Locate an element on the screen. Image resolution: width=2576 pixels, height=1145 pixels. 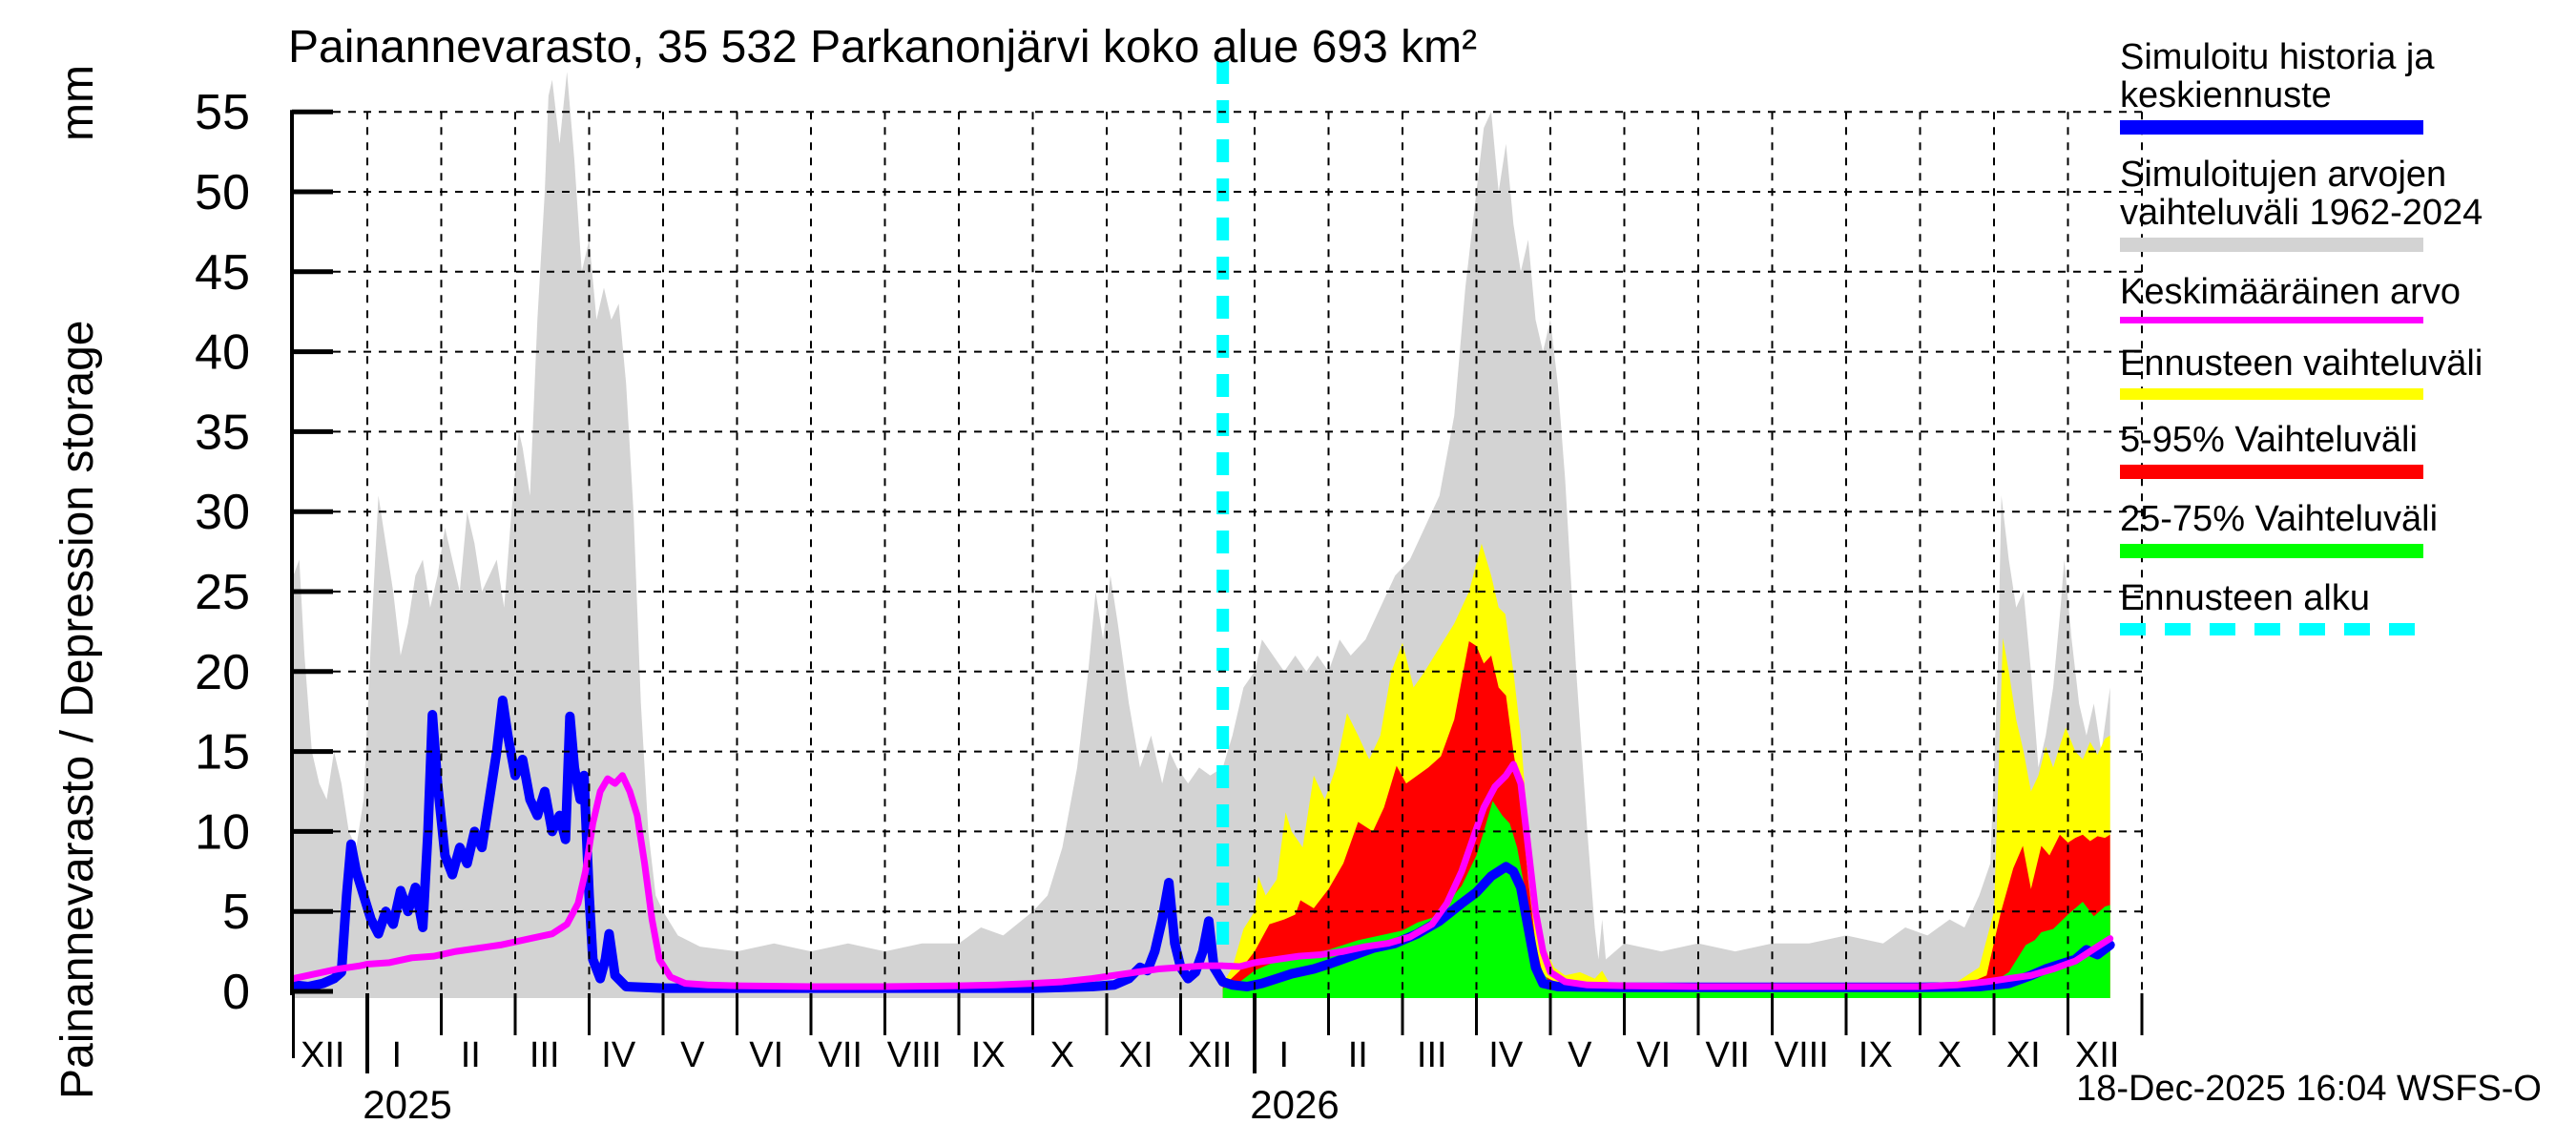
legend-swatch-hist_range is located at coordinates (2271, 245).